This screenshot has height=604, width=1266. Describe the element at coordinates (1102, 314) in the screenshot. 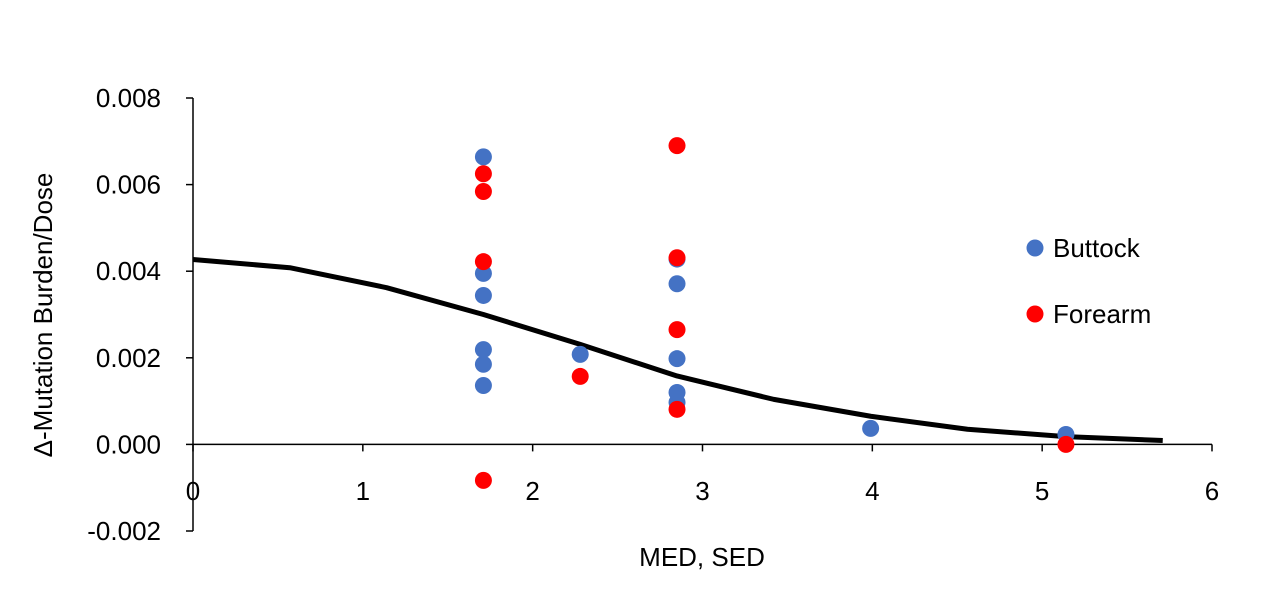

I see `legend-label-forearm: Forearm` at that location.